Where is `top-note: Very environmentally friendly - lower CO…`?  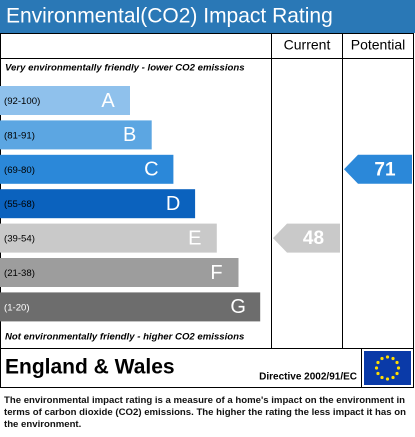
top-note: Very environmentally friendly - lower CO… is located at coordinates (125, 68).